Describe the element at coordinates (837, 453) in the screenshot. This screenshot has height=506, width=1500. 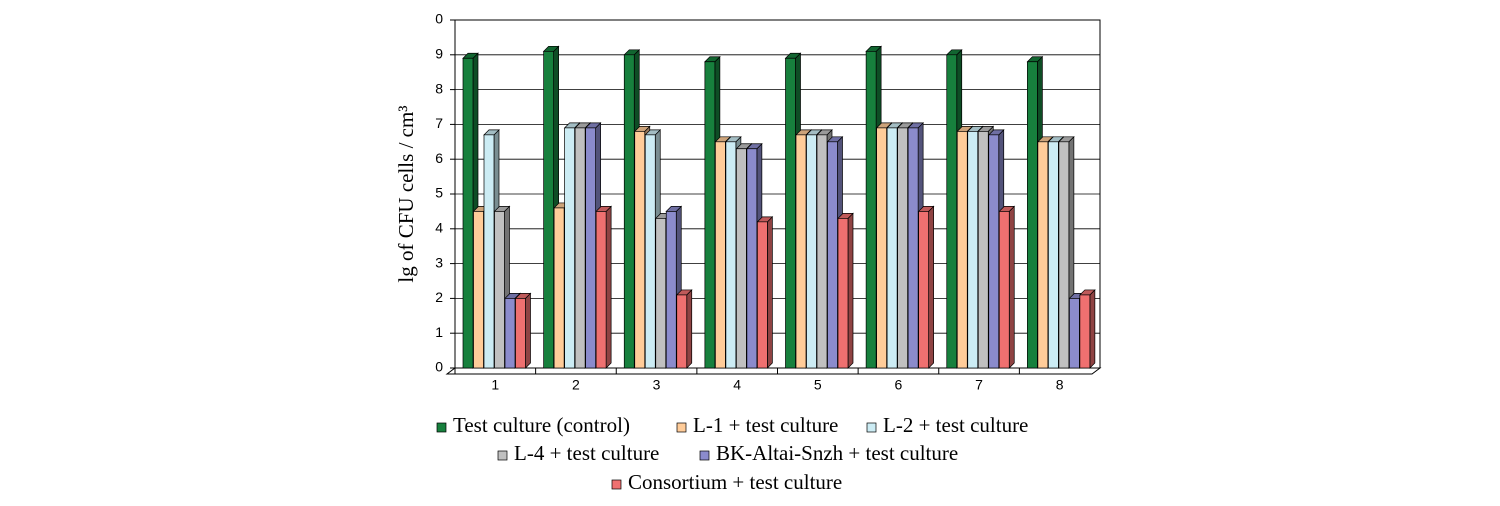
I see `legend-label: BK-Altai-Snzh + test culture` at that location.